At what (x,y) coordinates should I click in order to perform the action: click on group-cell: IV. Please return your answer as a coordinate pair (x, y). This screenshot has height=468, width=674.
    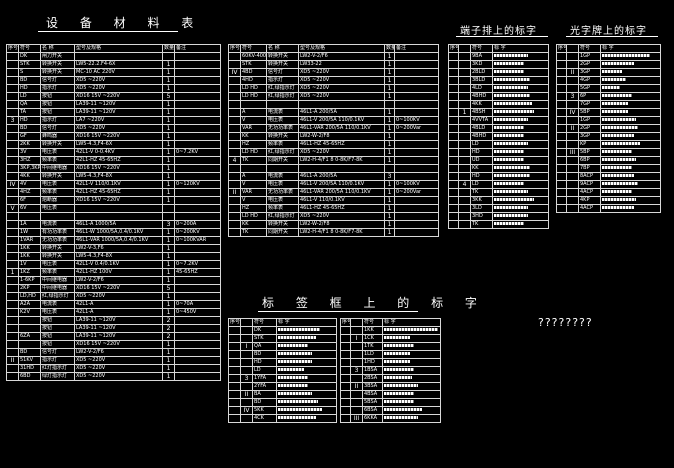
    Looking at the image, I should click on (234, 72).